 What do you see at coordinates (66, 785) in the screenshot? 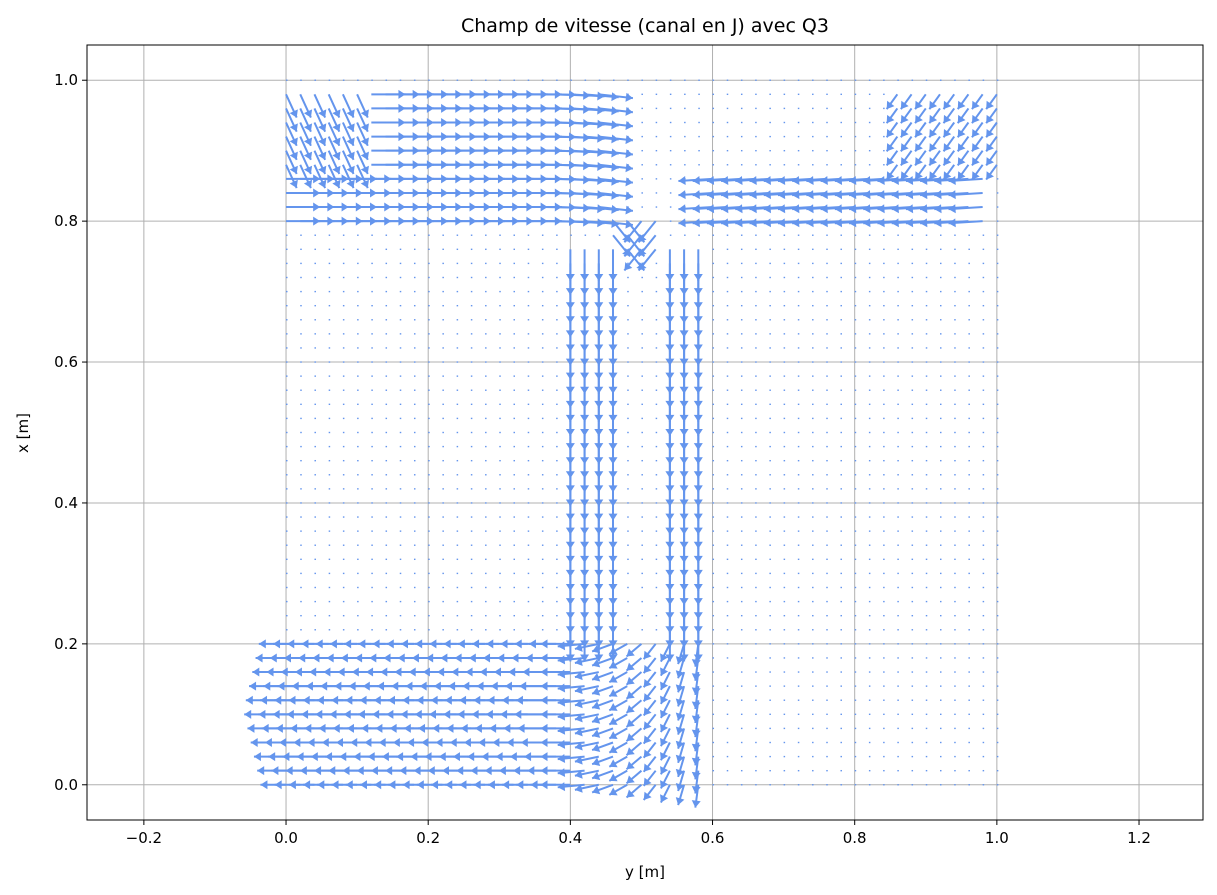
I see `y-tick-label: 0.0` at bounding box center [66, 785].